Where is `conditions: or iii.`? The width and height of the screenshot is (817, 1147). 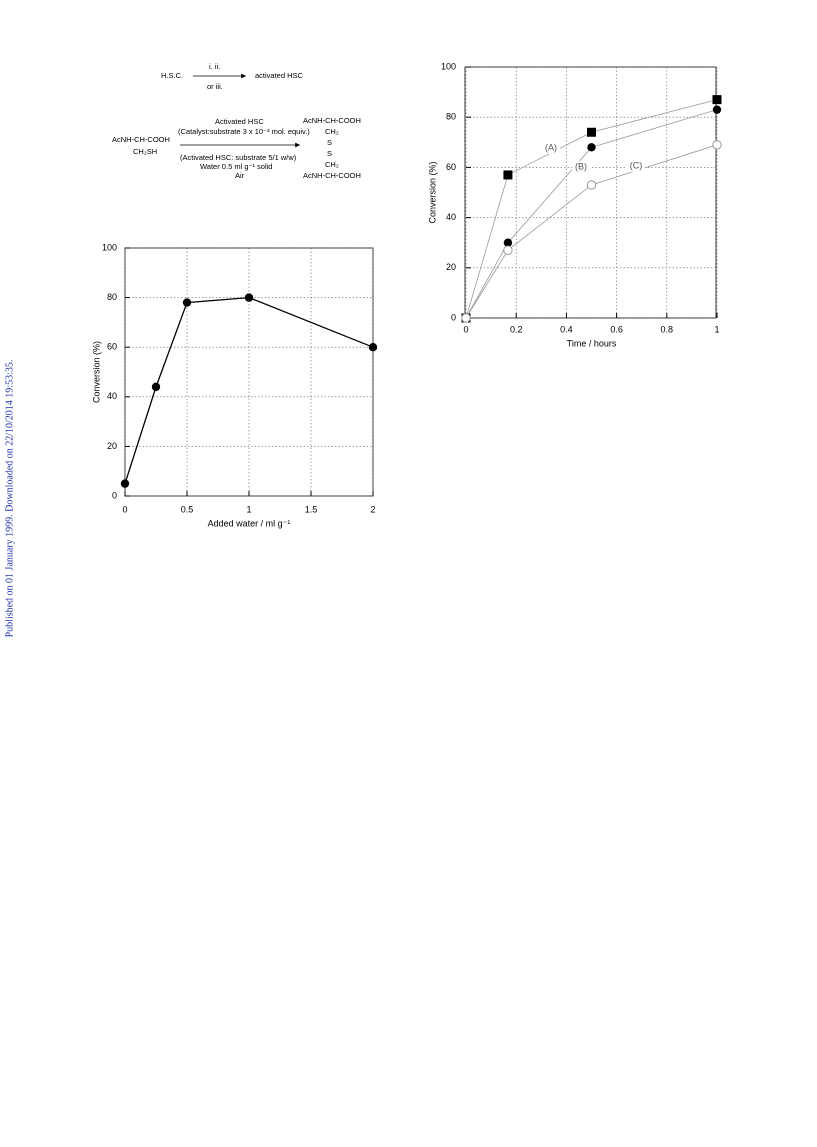
conditions: or iii. is located at coordinates (215, 86).